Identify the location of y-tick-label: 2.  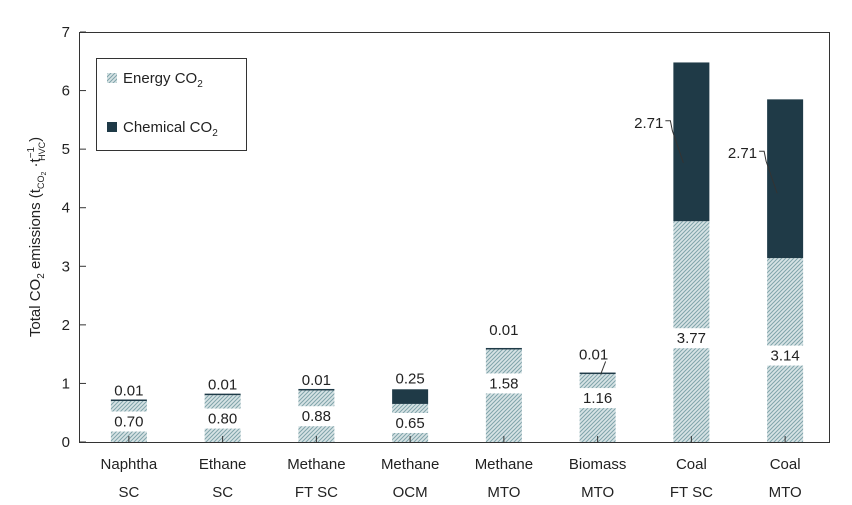
(66, 325).